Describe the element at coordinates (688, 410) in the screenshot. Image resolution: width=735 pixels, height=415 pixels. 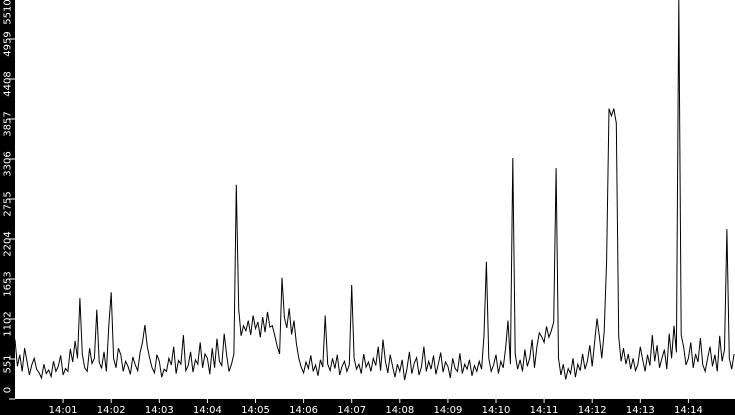
I see `x-tick-label: 14:14` at that location.